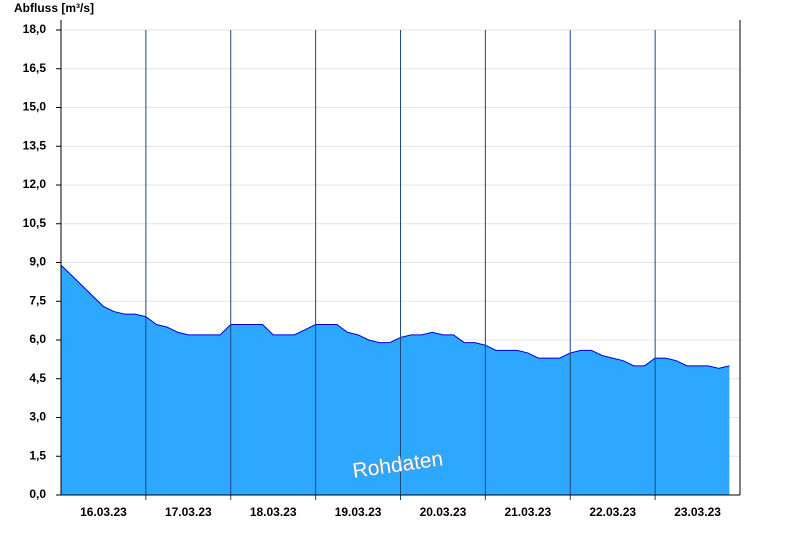 This screenshot has width=800, height=555. What do you see at coordinates (37, 339) in the screenshot?
I see `y-tick-label: 6,0` at bounding box center [37, 339].